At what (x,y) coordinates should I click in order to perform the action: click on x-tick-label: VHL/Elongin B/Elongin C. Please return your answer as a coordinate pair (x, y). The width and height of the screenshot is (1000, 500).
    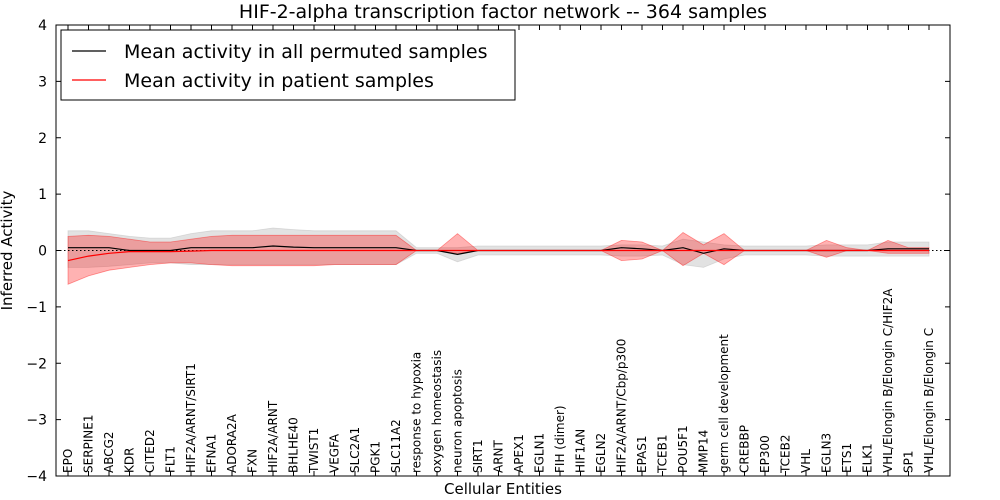
    Looking at the image, I should click on (929, 400).